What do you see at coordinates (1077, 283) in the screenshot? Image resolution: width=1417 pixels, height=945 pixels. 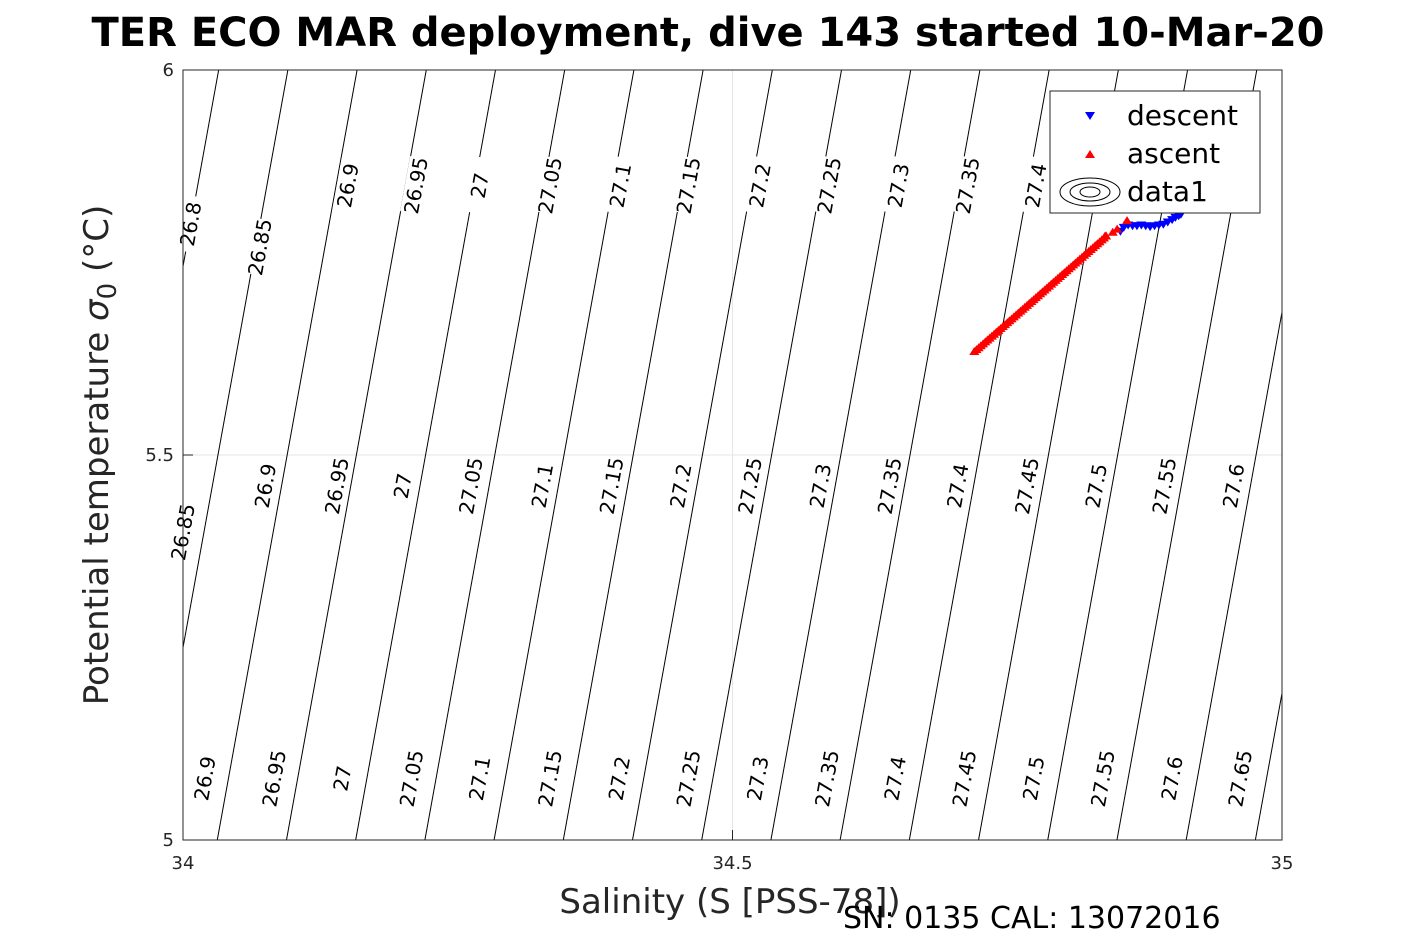 I see `data-series` at bounding box center [1077, 283].